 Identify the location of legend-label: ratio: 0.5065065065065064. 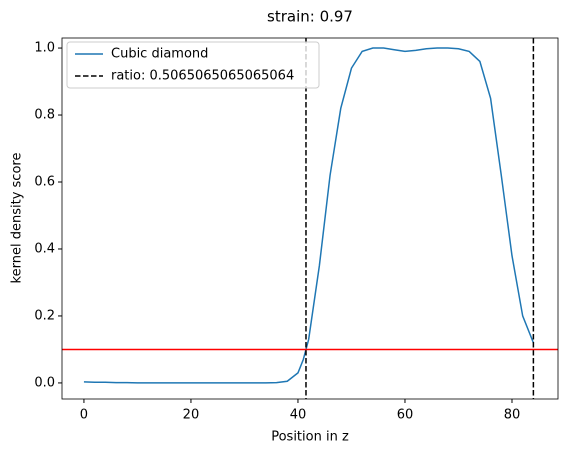
(202, 76).